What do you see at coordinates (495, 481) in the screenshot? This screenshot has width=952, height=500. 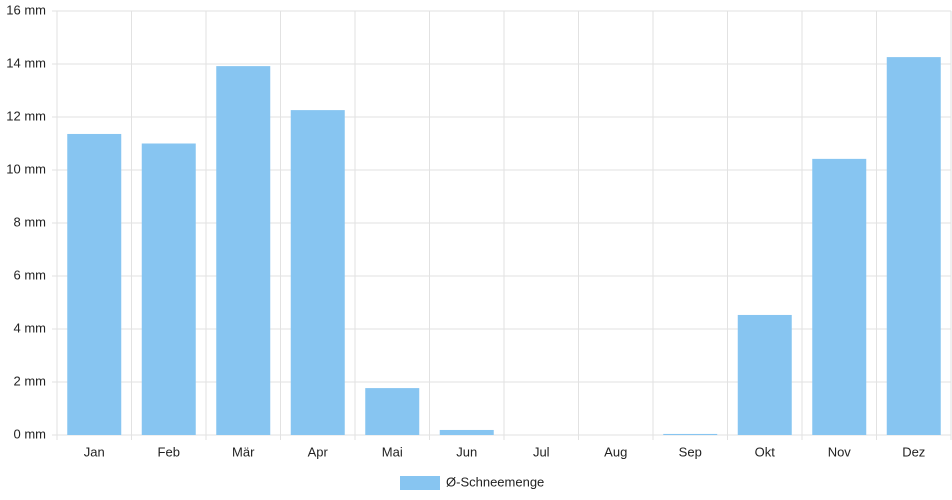 I see `legend-label: Ø-Schneemenge` at bounding box center [495, 481].